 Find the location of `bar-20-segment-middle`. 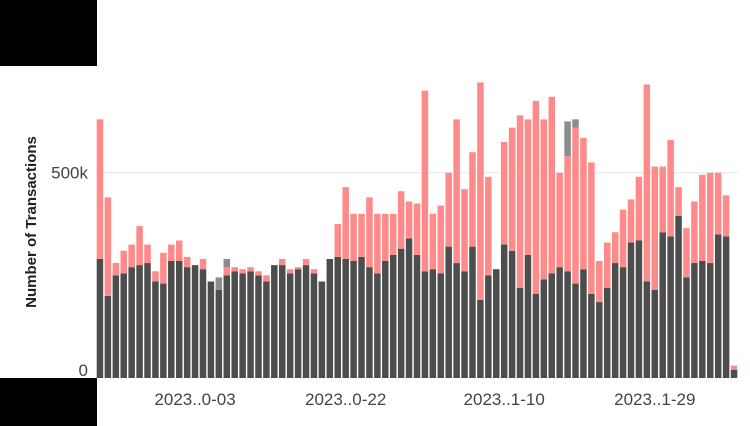

bar-20-segment-middle is located at coordinates (258, 273).